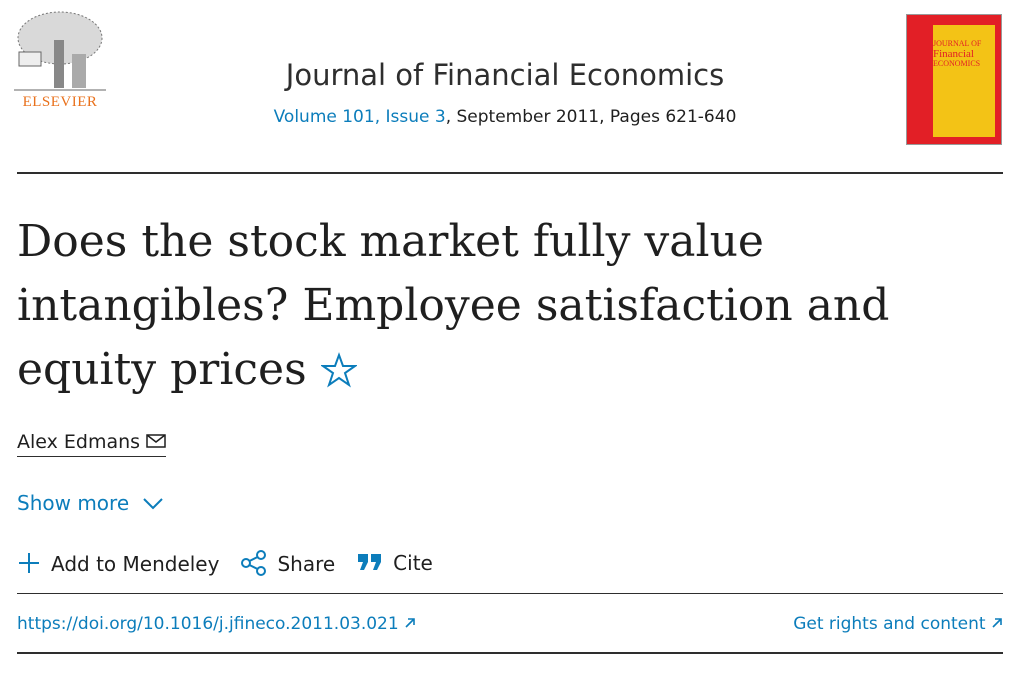 This screenshot has height=675, width=1024. I want to click on star-icon, so click(338, 370).